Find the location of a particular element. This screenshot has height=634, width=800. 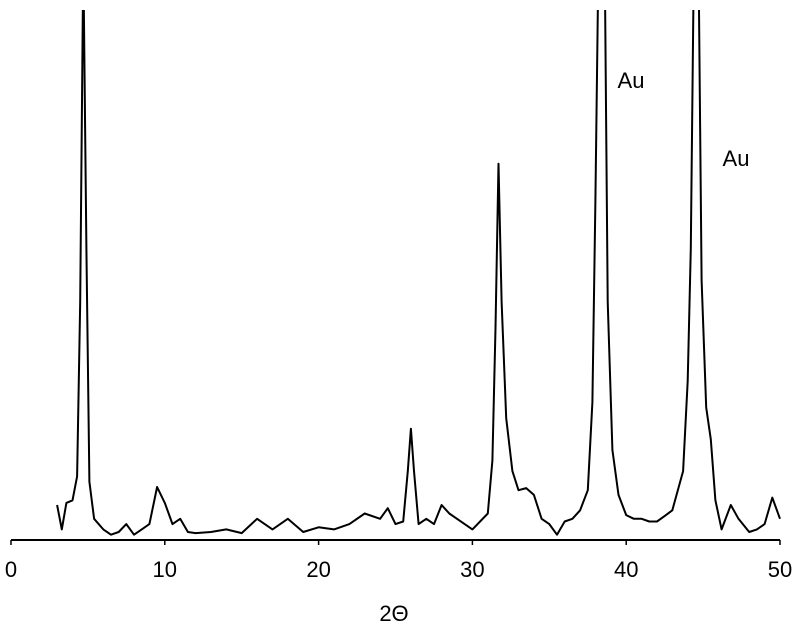

x-axis-label: 2Θ is located at coordinates (393, 613).